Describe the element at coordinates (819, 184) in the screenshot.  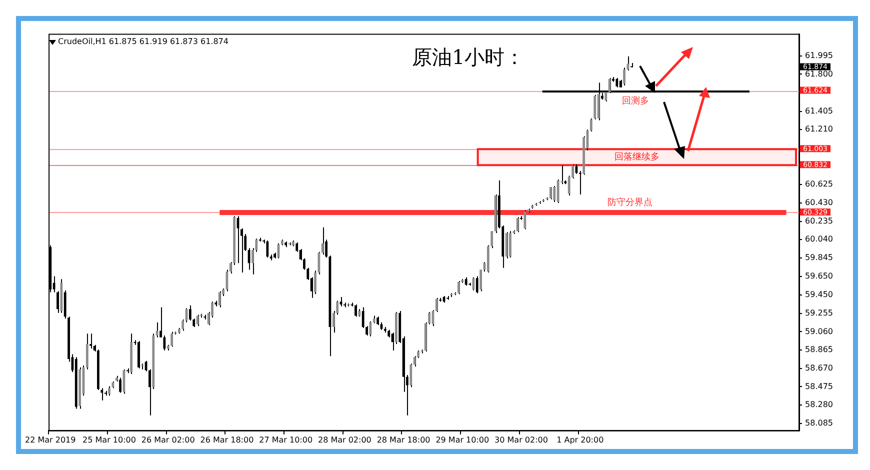
I see `y-tick-label: 60.625` at that location.